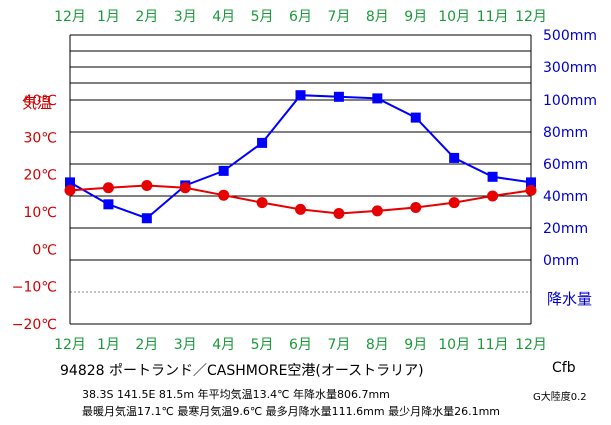 The height and width of the screenshot is (425, 611). What do you see at coordinates (570, 148) in the screenshot?
I see `precip-axis-ticks: 500mm 300mm 100mm 80mm 60mm 40mm 20mm 0mm` at bounding box center [570, 148].